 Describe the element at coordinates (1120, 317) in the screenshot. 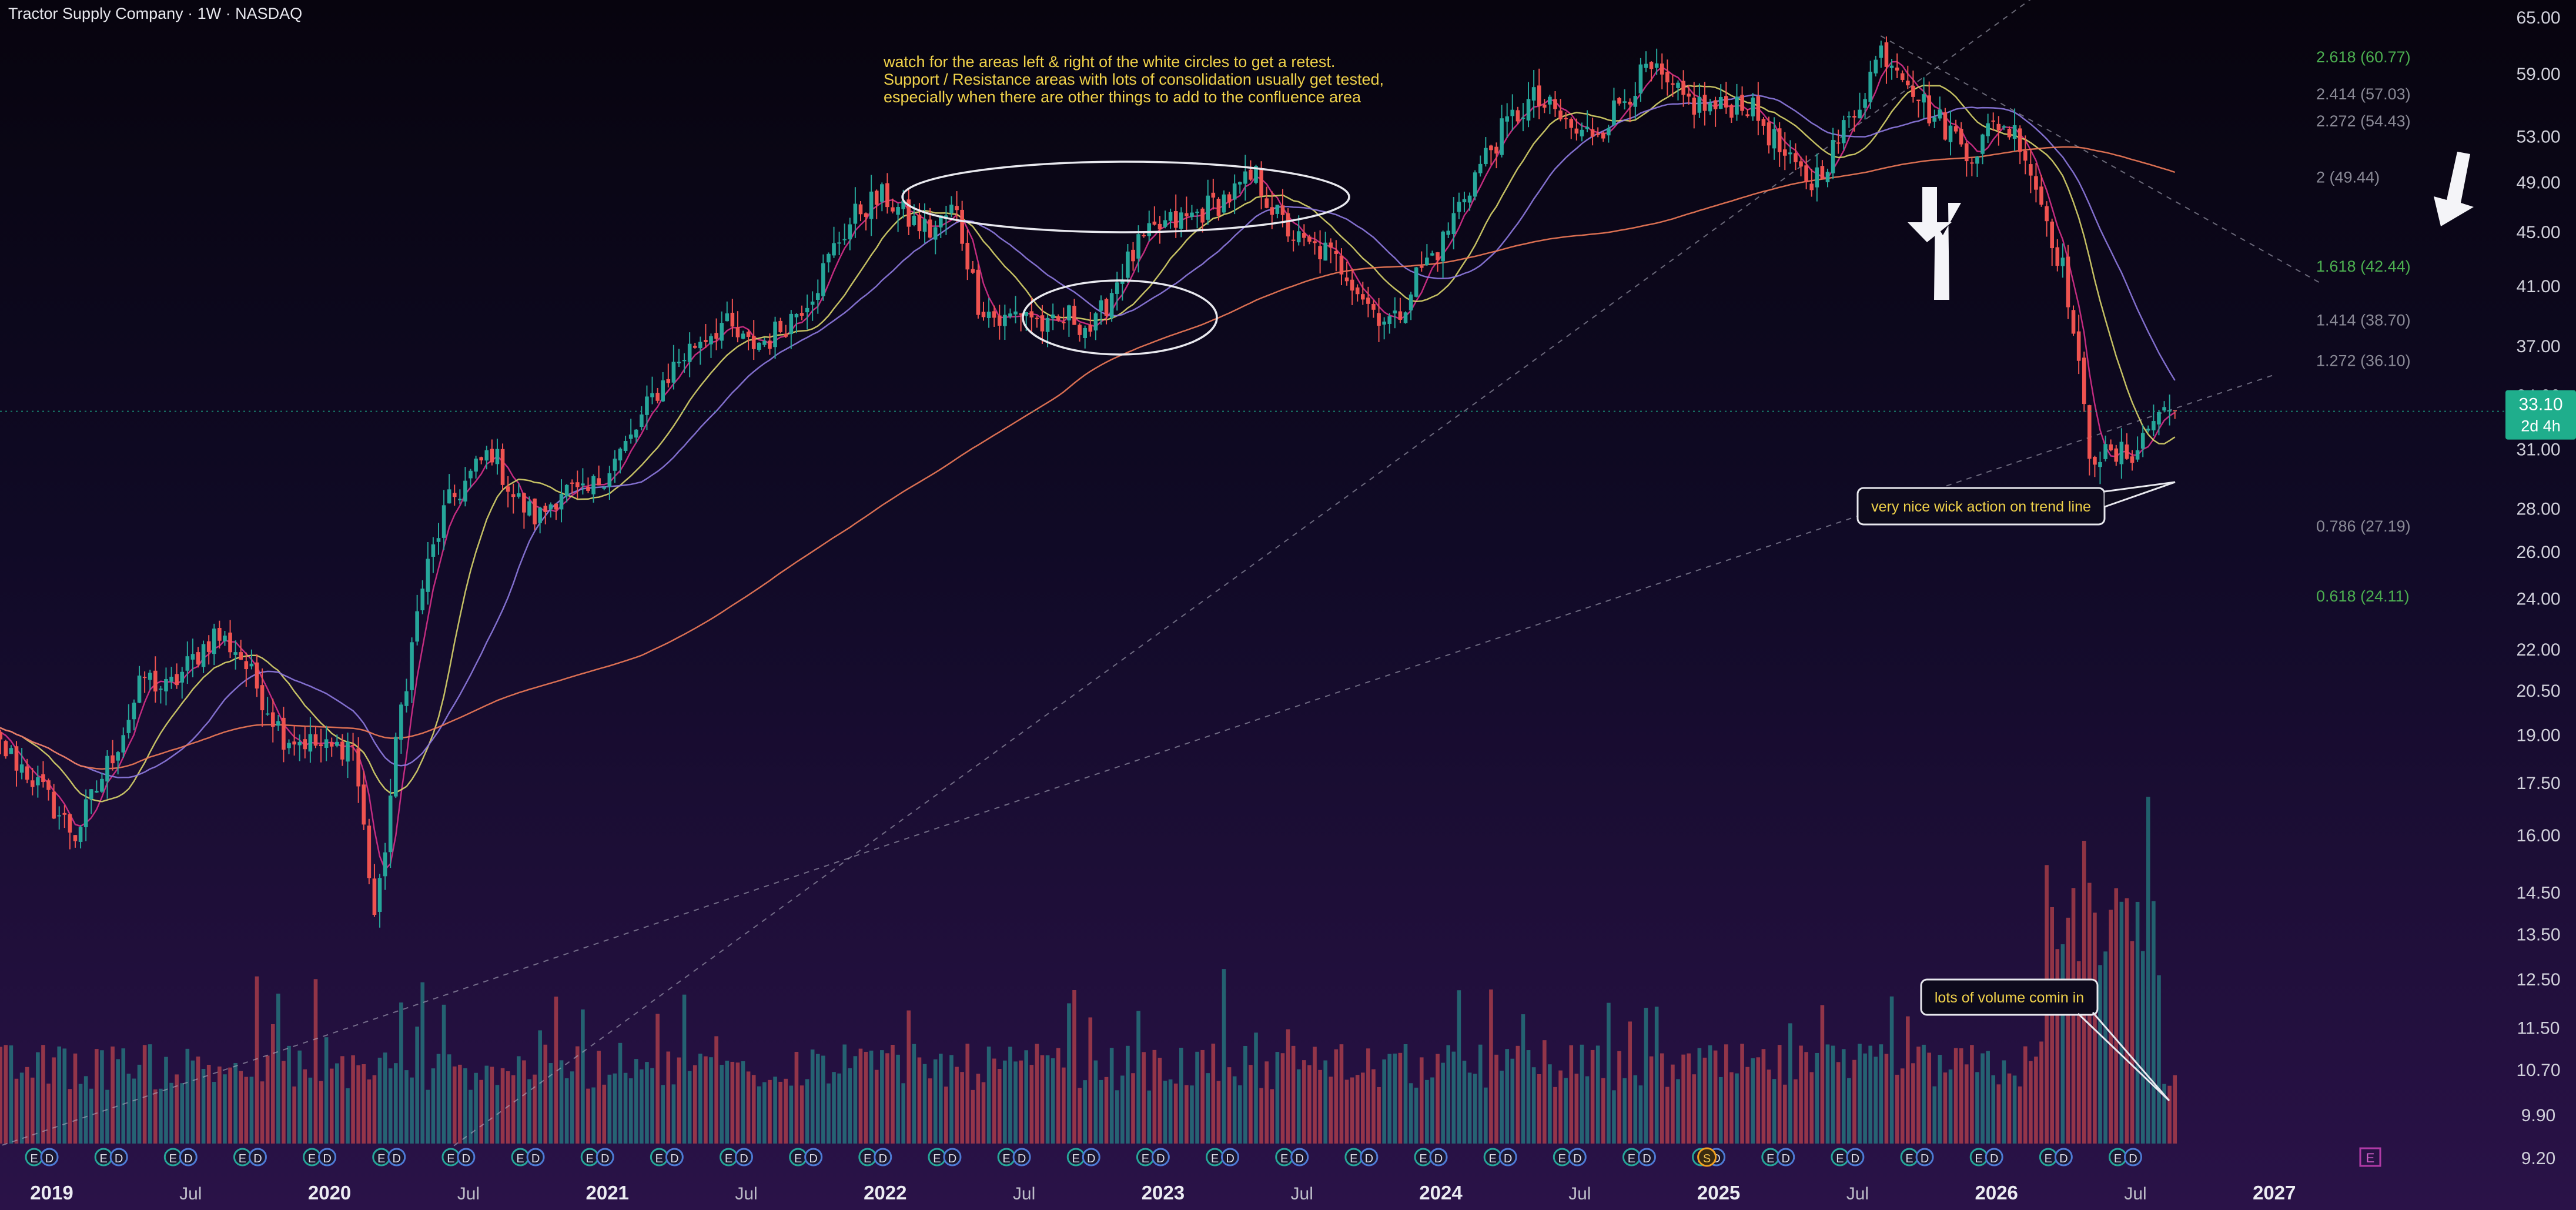

I see `white-circle-bottom` at that location.